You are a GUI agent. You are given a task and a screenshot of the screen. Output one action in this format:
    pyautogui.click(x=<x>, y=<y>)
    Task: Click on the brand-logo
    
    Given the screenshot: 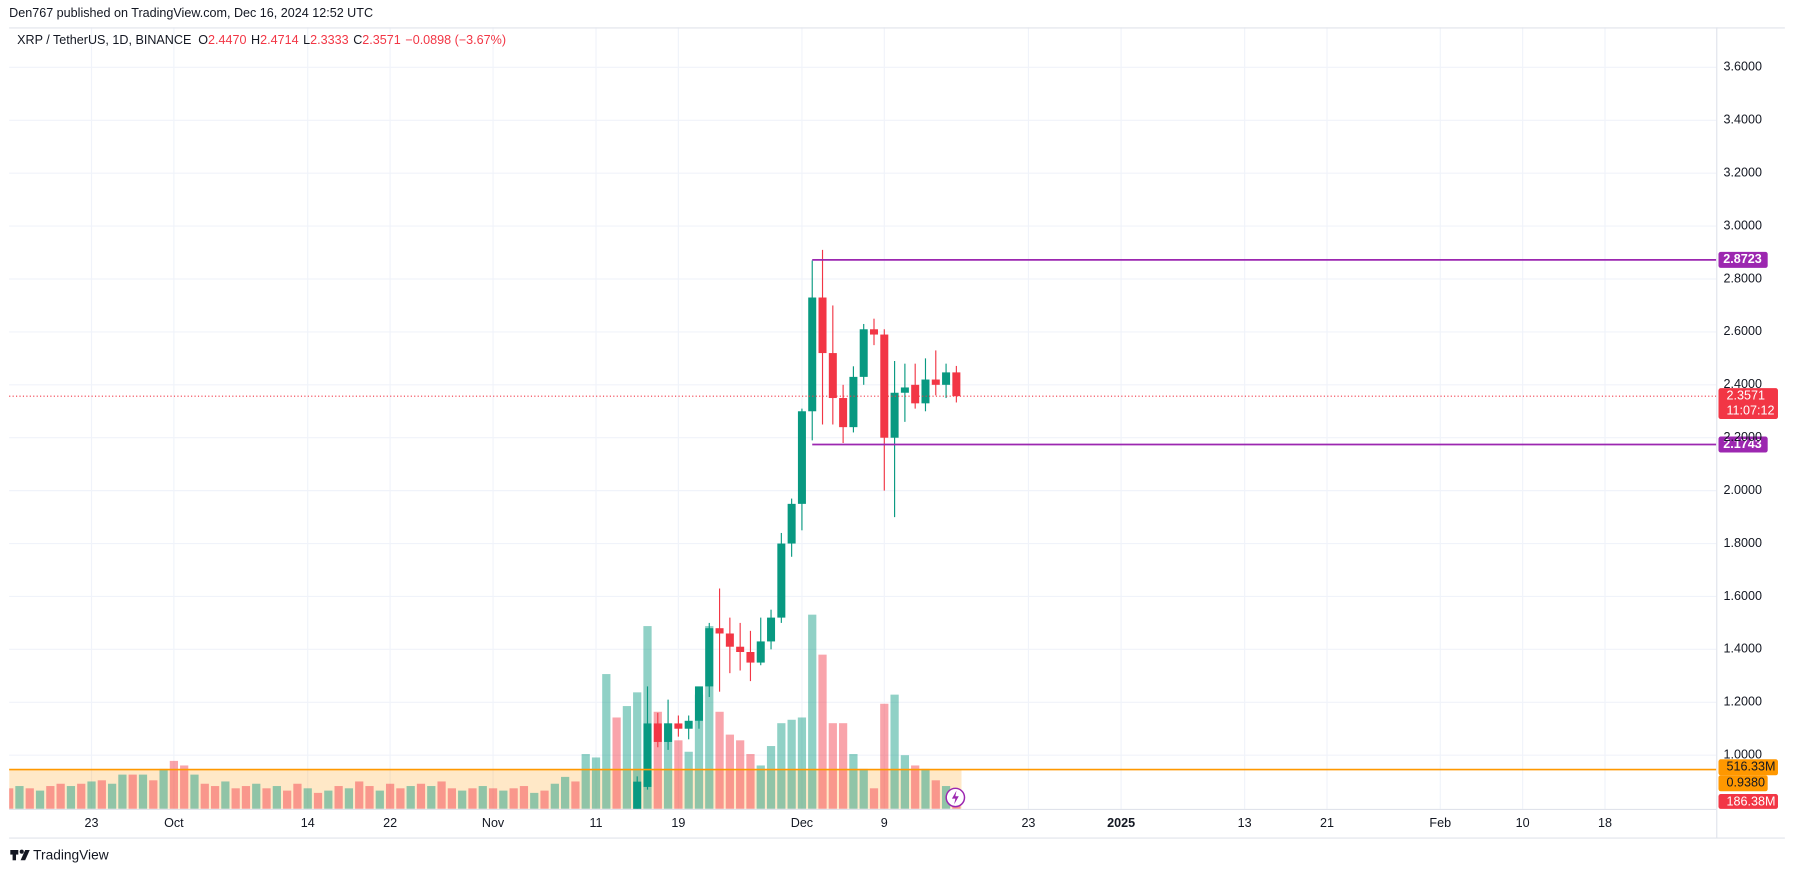 What is the action you would take?
    pyautogui.click(x=20, y=855)
    